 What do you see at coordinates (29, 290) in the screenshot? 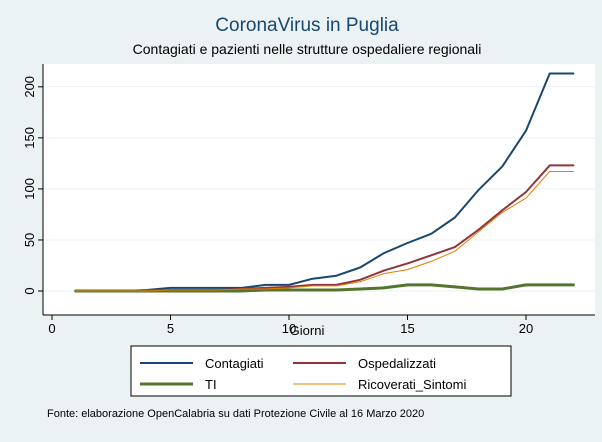
I see `y-tick-label: 0` at bounding box center [29, 290].